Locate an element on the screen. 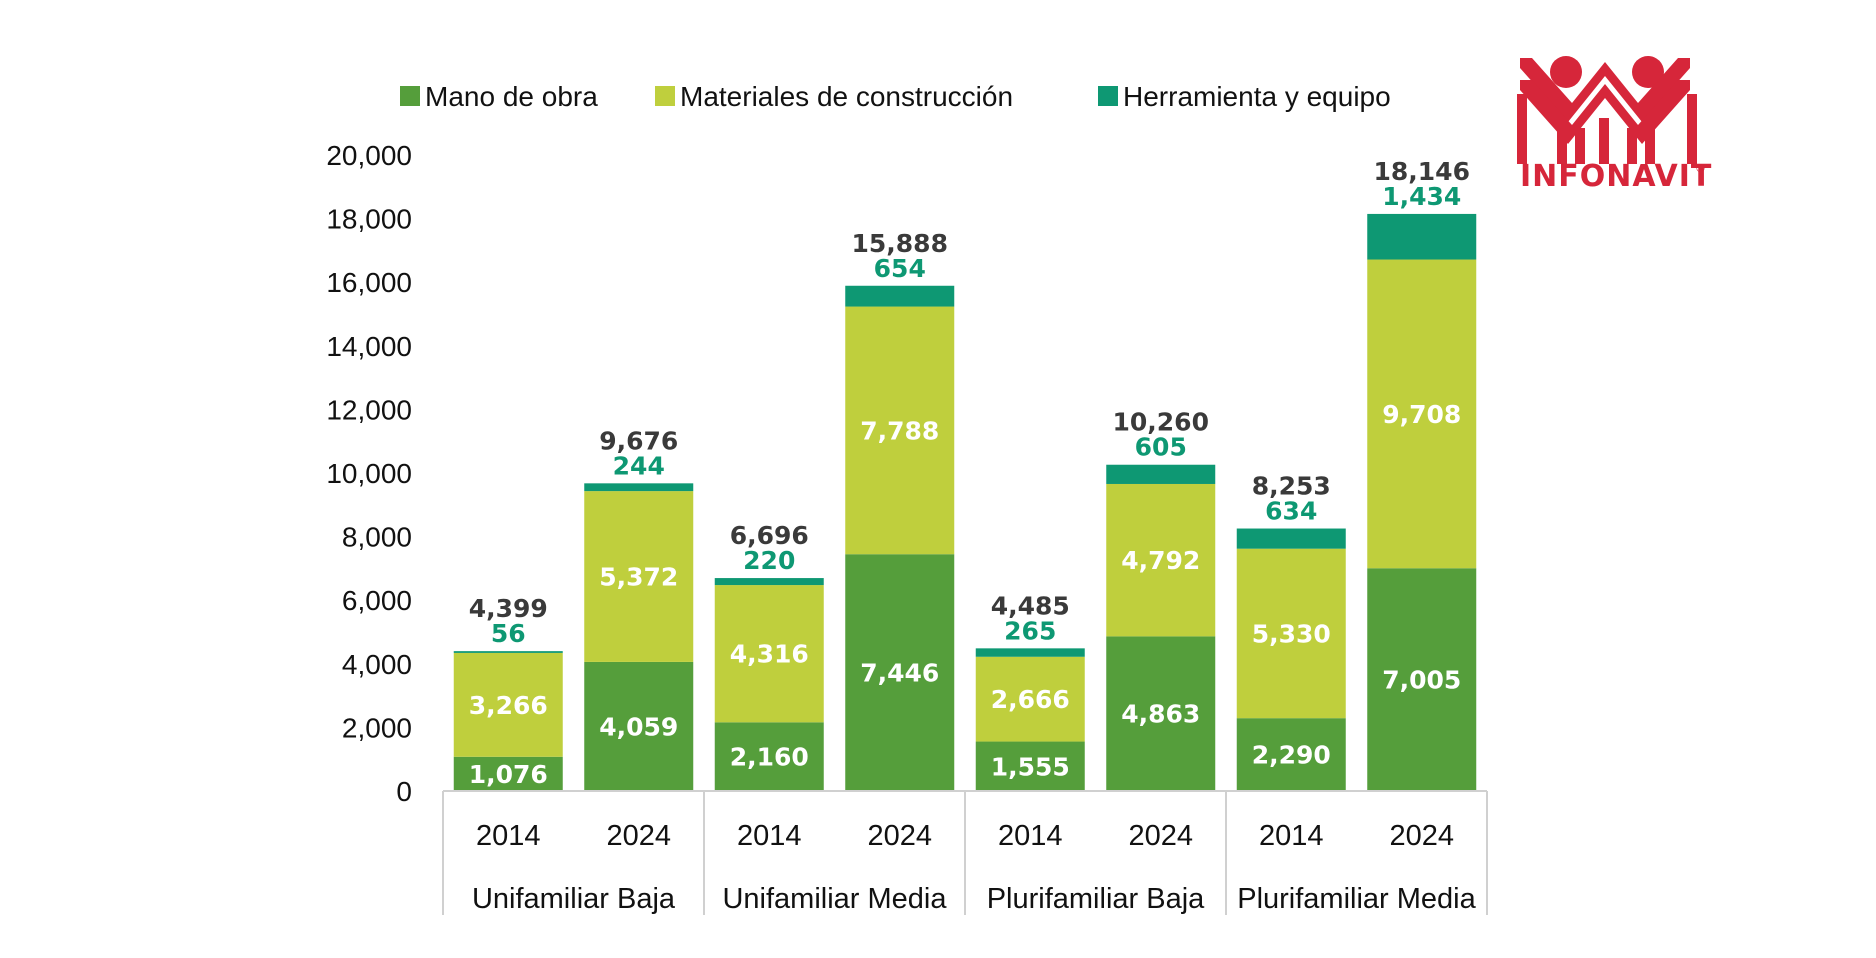 This screenshot has height=958, width=1876. segment-value-label: 1,555 is located at coordinates (1030, 766).